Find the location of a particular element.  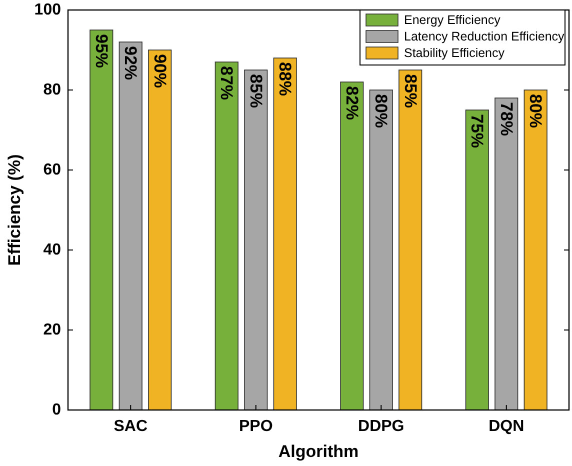

y-tick-label: 100 is located at coordinates (48, 10).